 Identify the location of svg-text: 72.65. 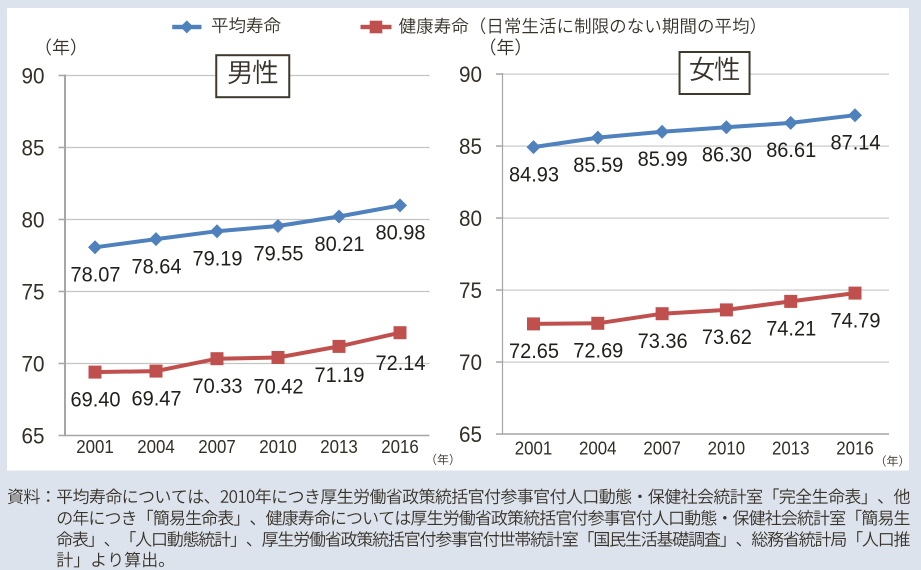
(534, 351).